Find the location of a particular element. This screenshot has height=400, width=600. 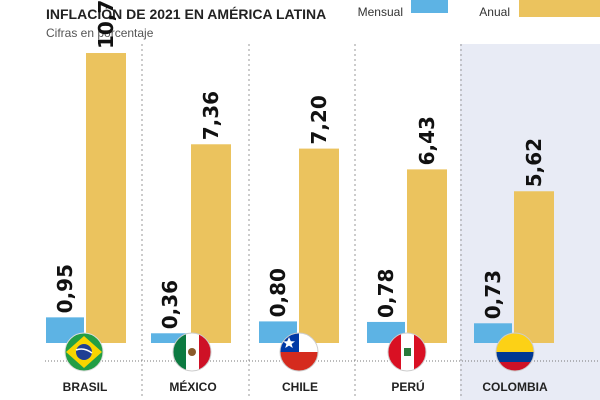

category-label-mexico: MÉXICO is located at coordinates (192, 386).